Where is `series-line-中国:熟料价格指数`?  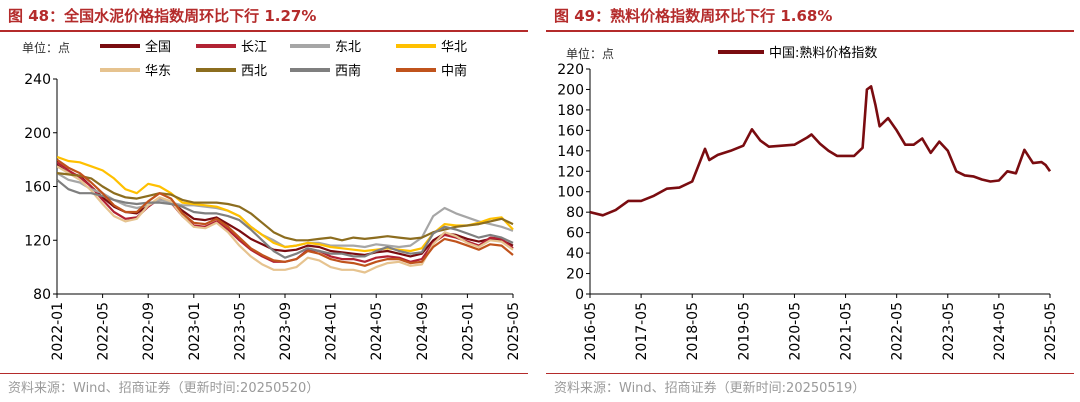
series-line-中国:熟料价格指数 is located at coordinates (821, 151).